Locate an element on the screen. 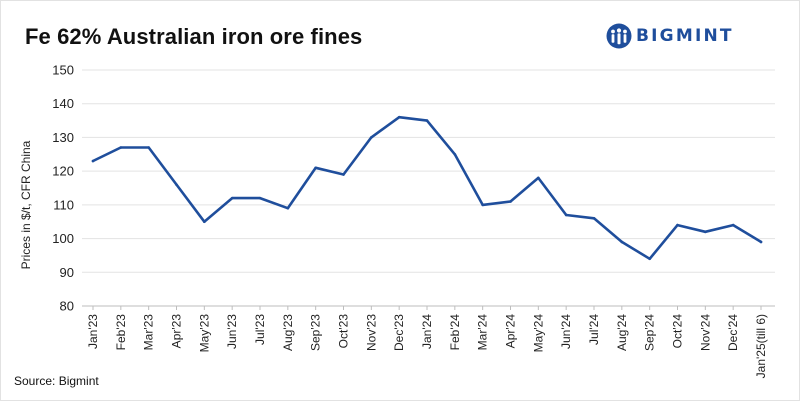  y-axis: 80 90 100 110 120 130 140 150 is located at coordinates (63, 188).